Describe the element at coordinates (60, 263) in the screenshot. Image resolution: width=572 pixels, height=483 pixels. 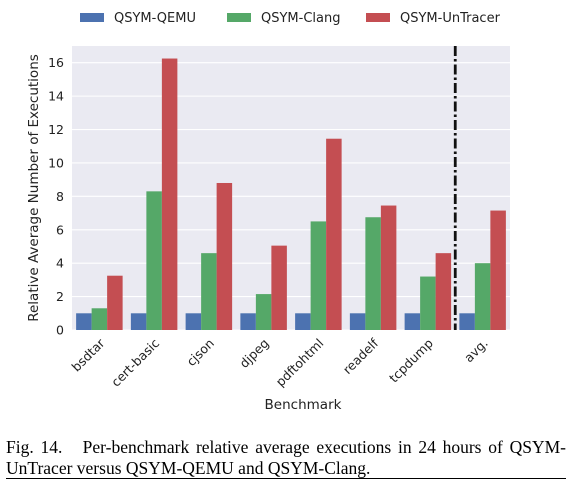
I see `y-tick-label: 4` at that location.